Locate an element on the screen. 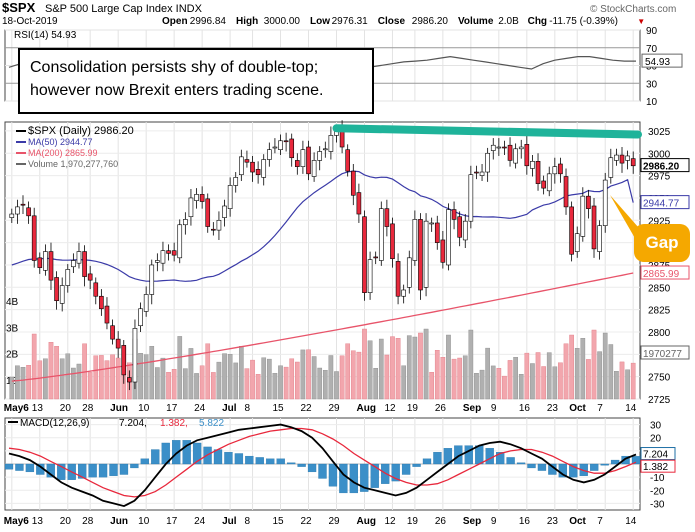 The width and height of the screenshot is (695, 532). x-tick-label-bottom: 14 is located at coordinates (631, 521).